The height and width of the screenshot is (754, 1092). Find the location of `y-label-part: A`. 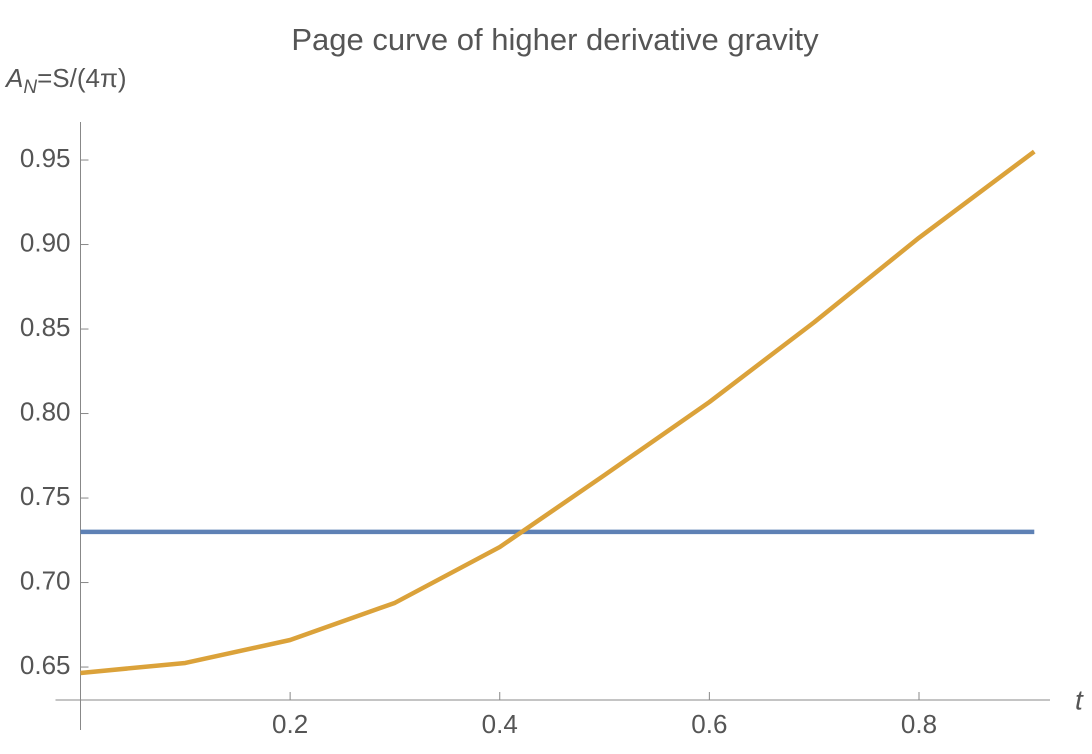

y-label-part: A is located at coordinates (13, 78).